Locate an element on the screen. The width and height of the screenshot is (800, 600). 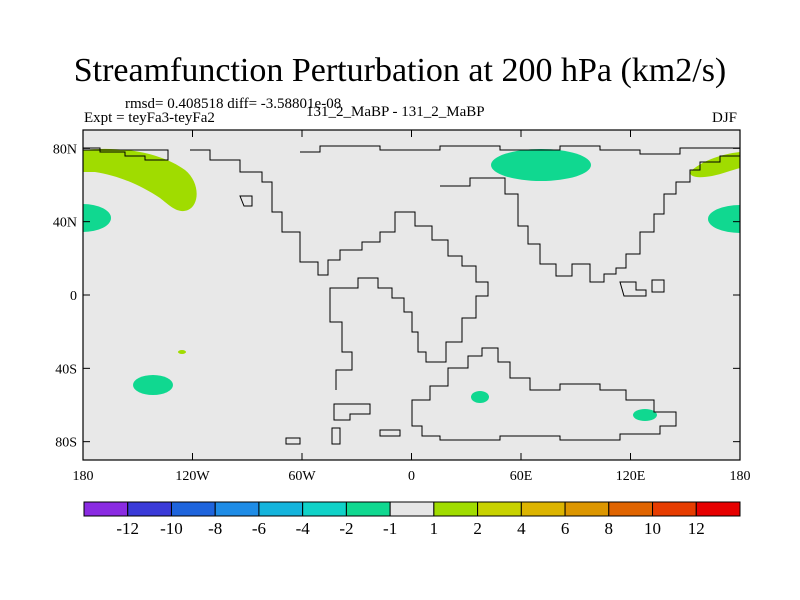
contour-positive-small is located at coordinates (182, 352).